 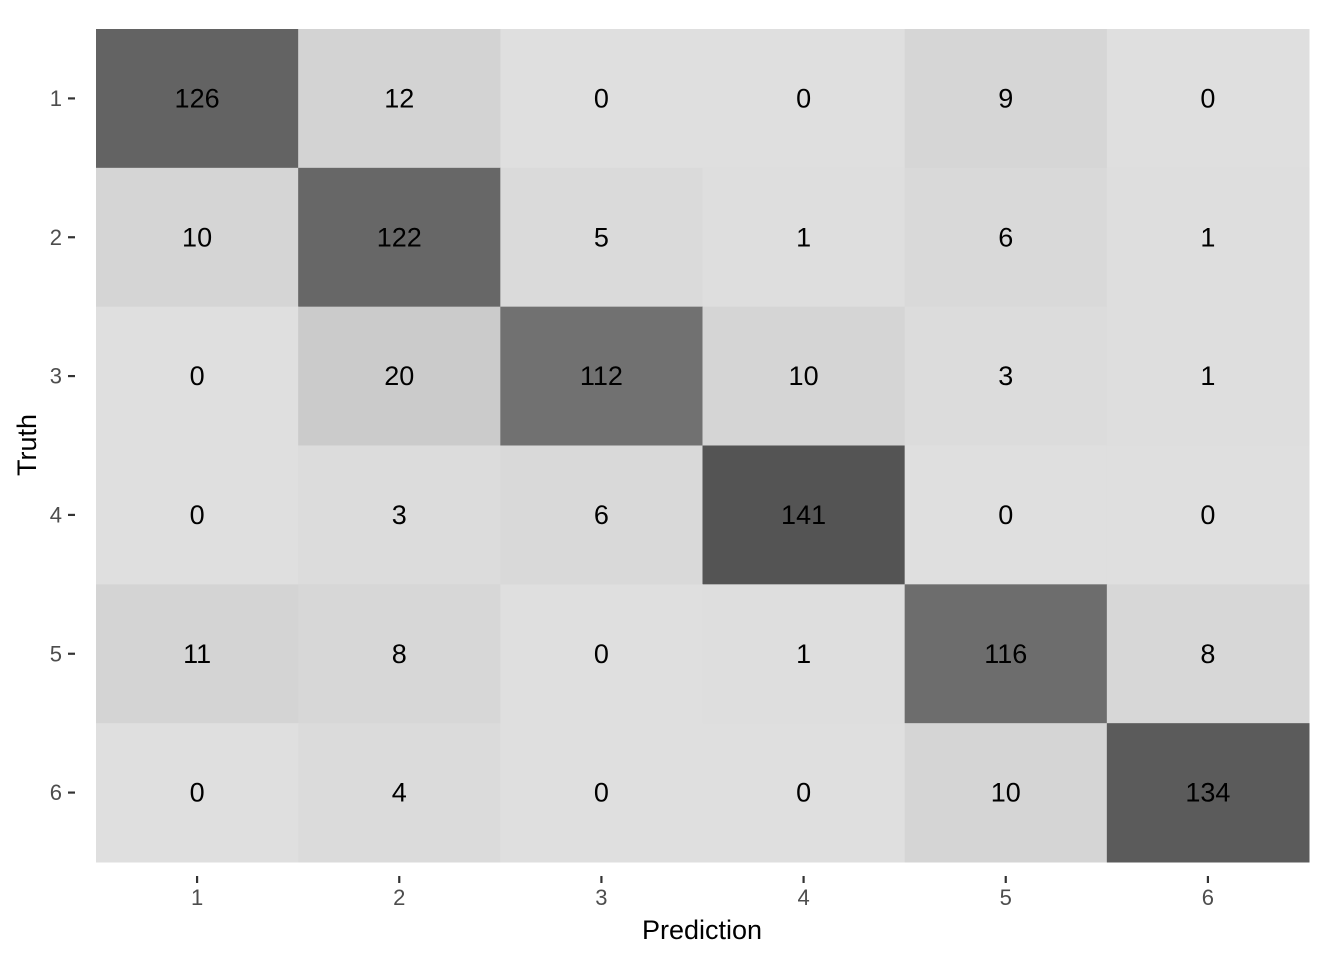 I want to click on y-tick-label: 4, so click(x=56, y=514).